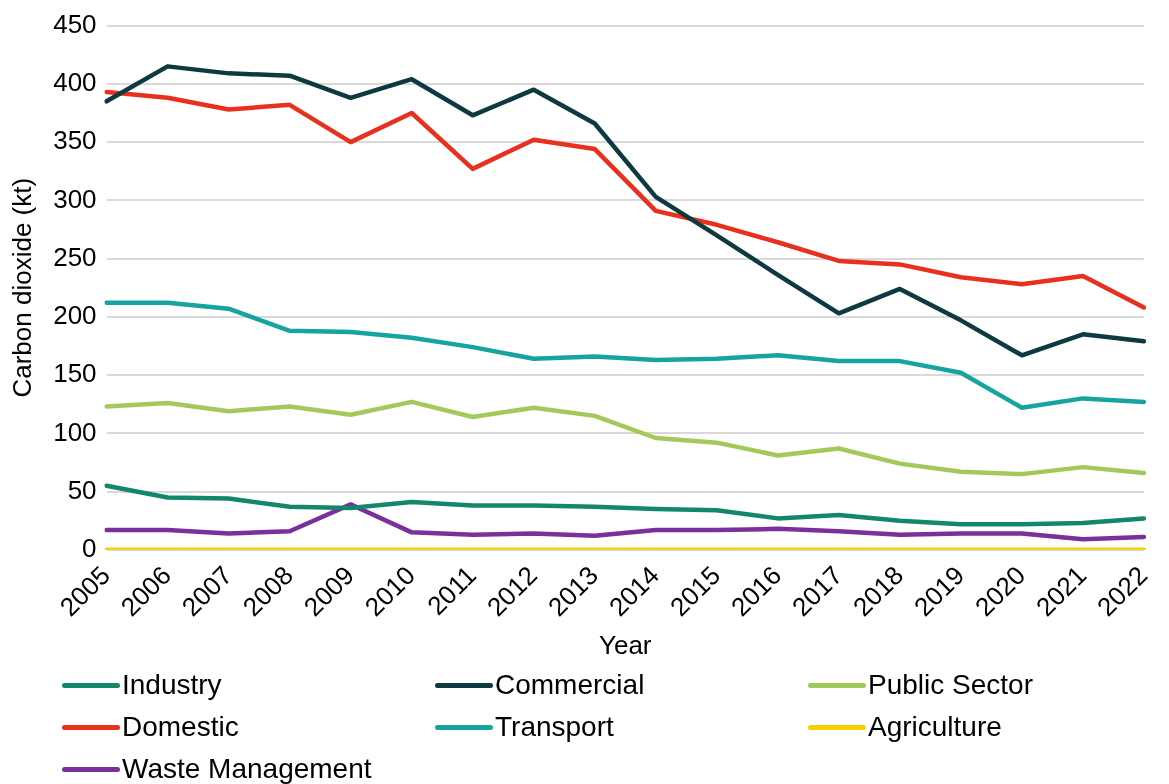 This screenshot has width=1169, height=784. I want to click on legend-label: Transport, so click(554, 727).